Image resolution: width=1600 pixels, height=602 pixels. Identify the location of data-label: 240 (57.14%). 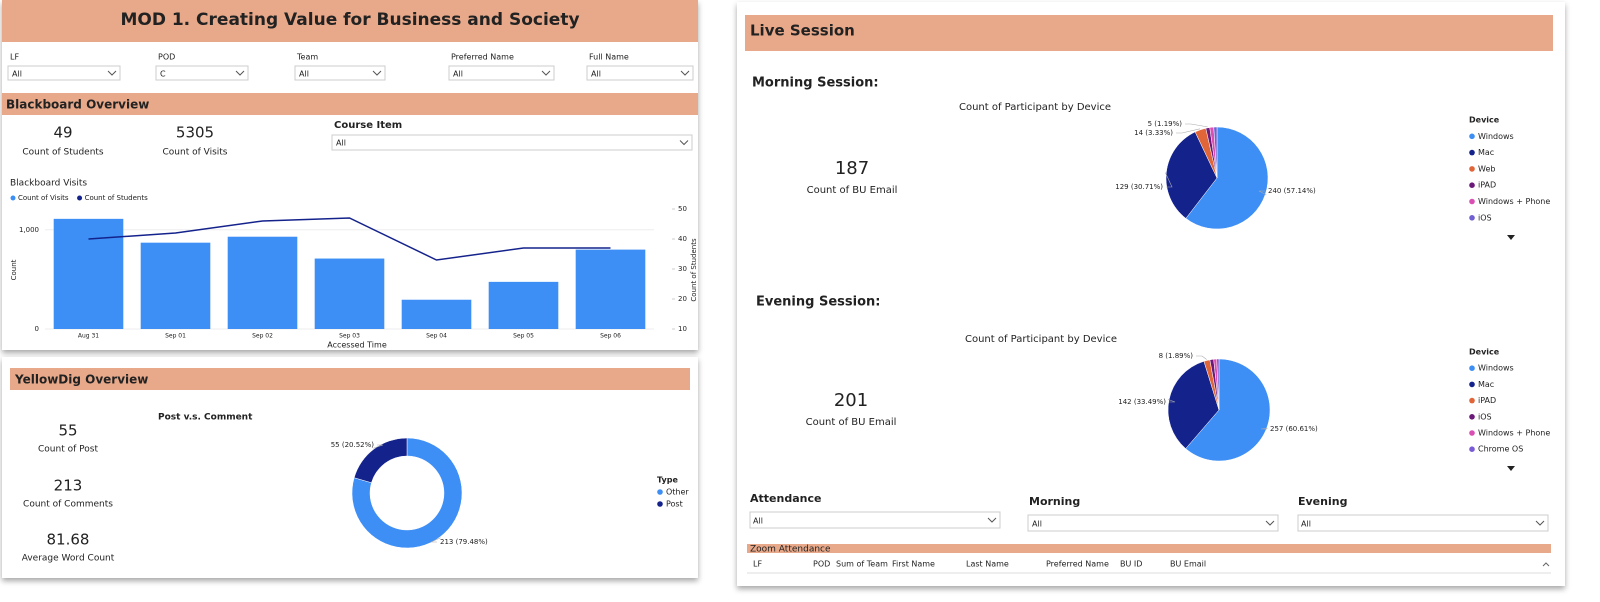
(1292, 191).